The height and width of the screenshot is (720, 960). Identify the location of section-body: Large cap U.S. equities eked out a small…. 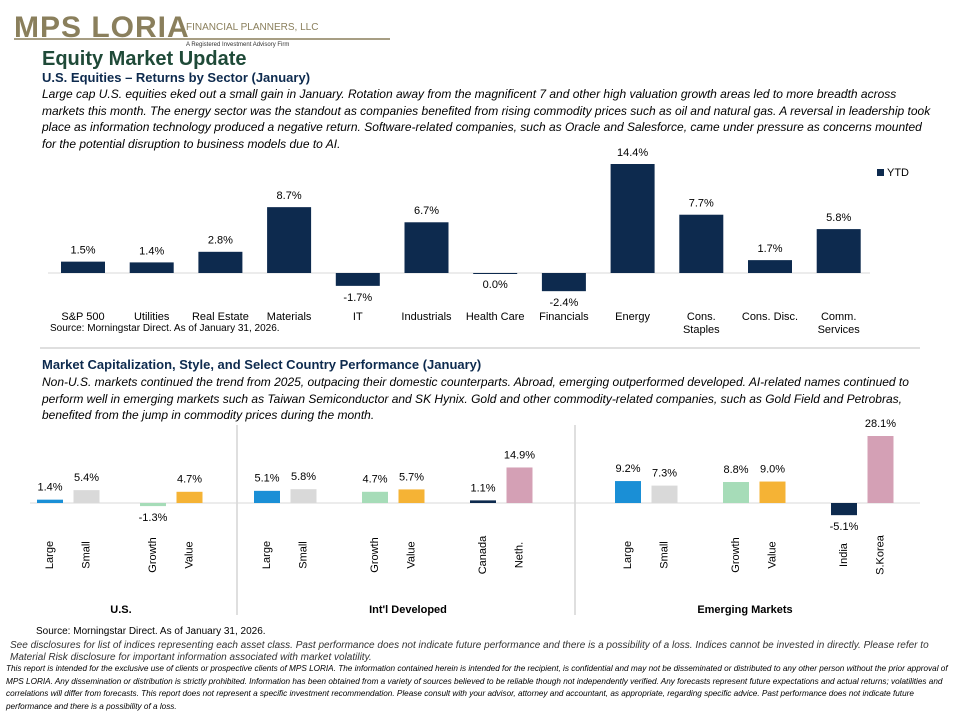
(486, 119).